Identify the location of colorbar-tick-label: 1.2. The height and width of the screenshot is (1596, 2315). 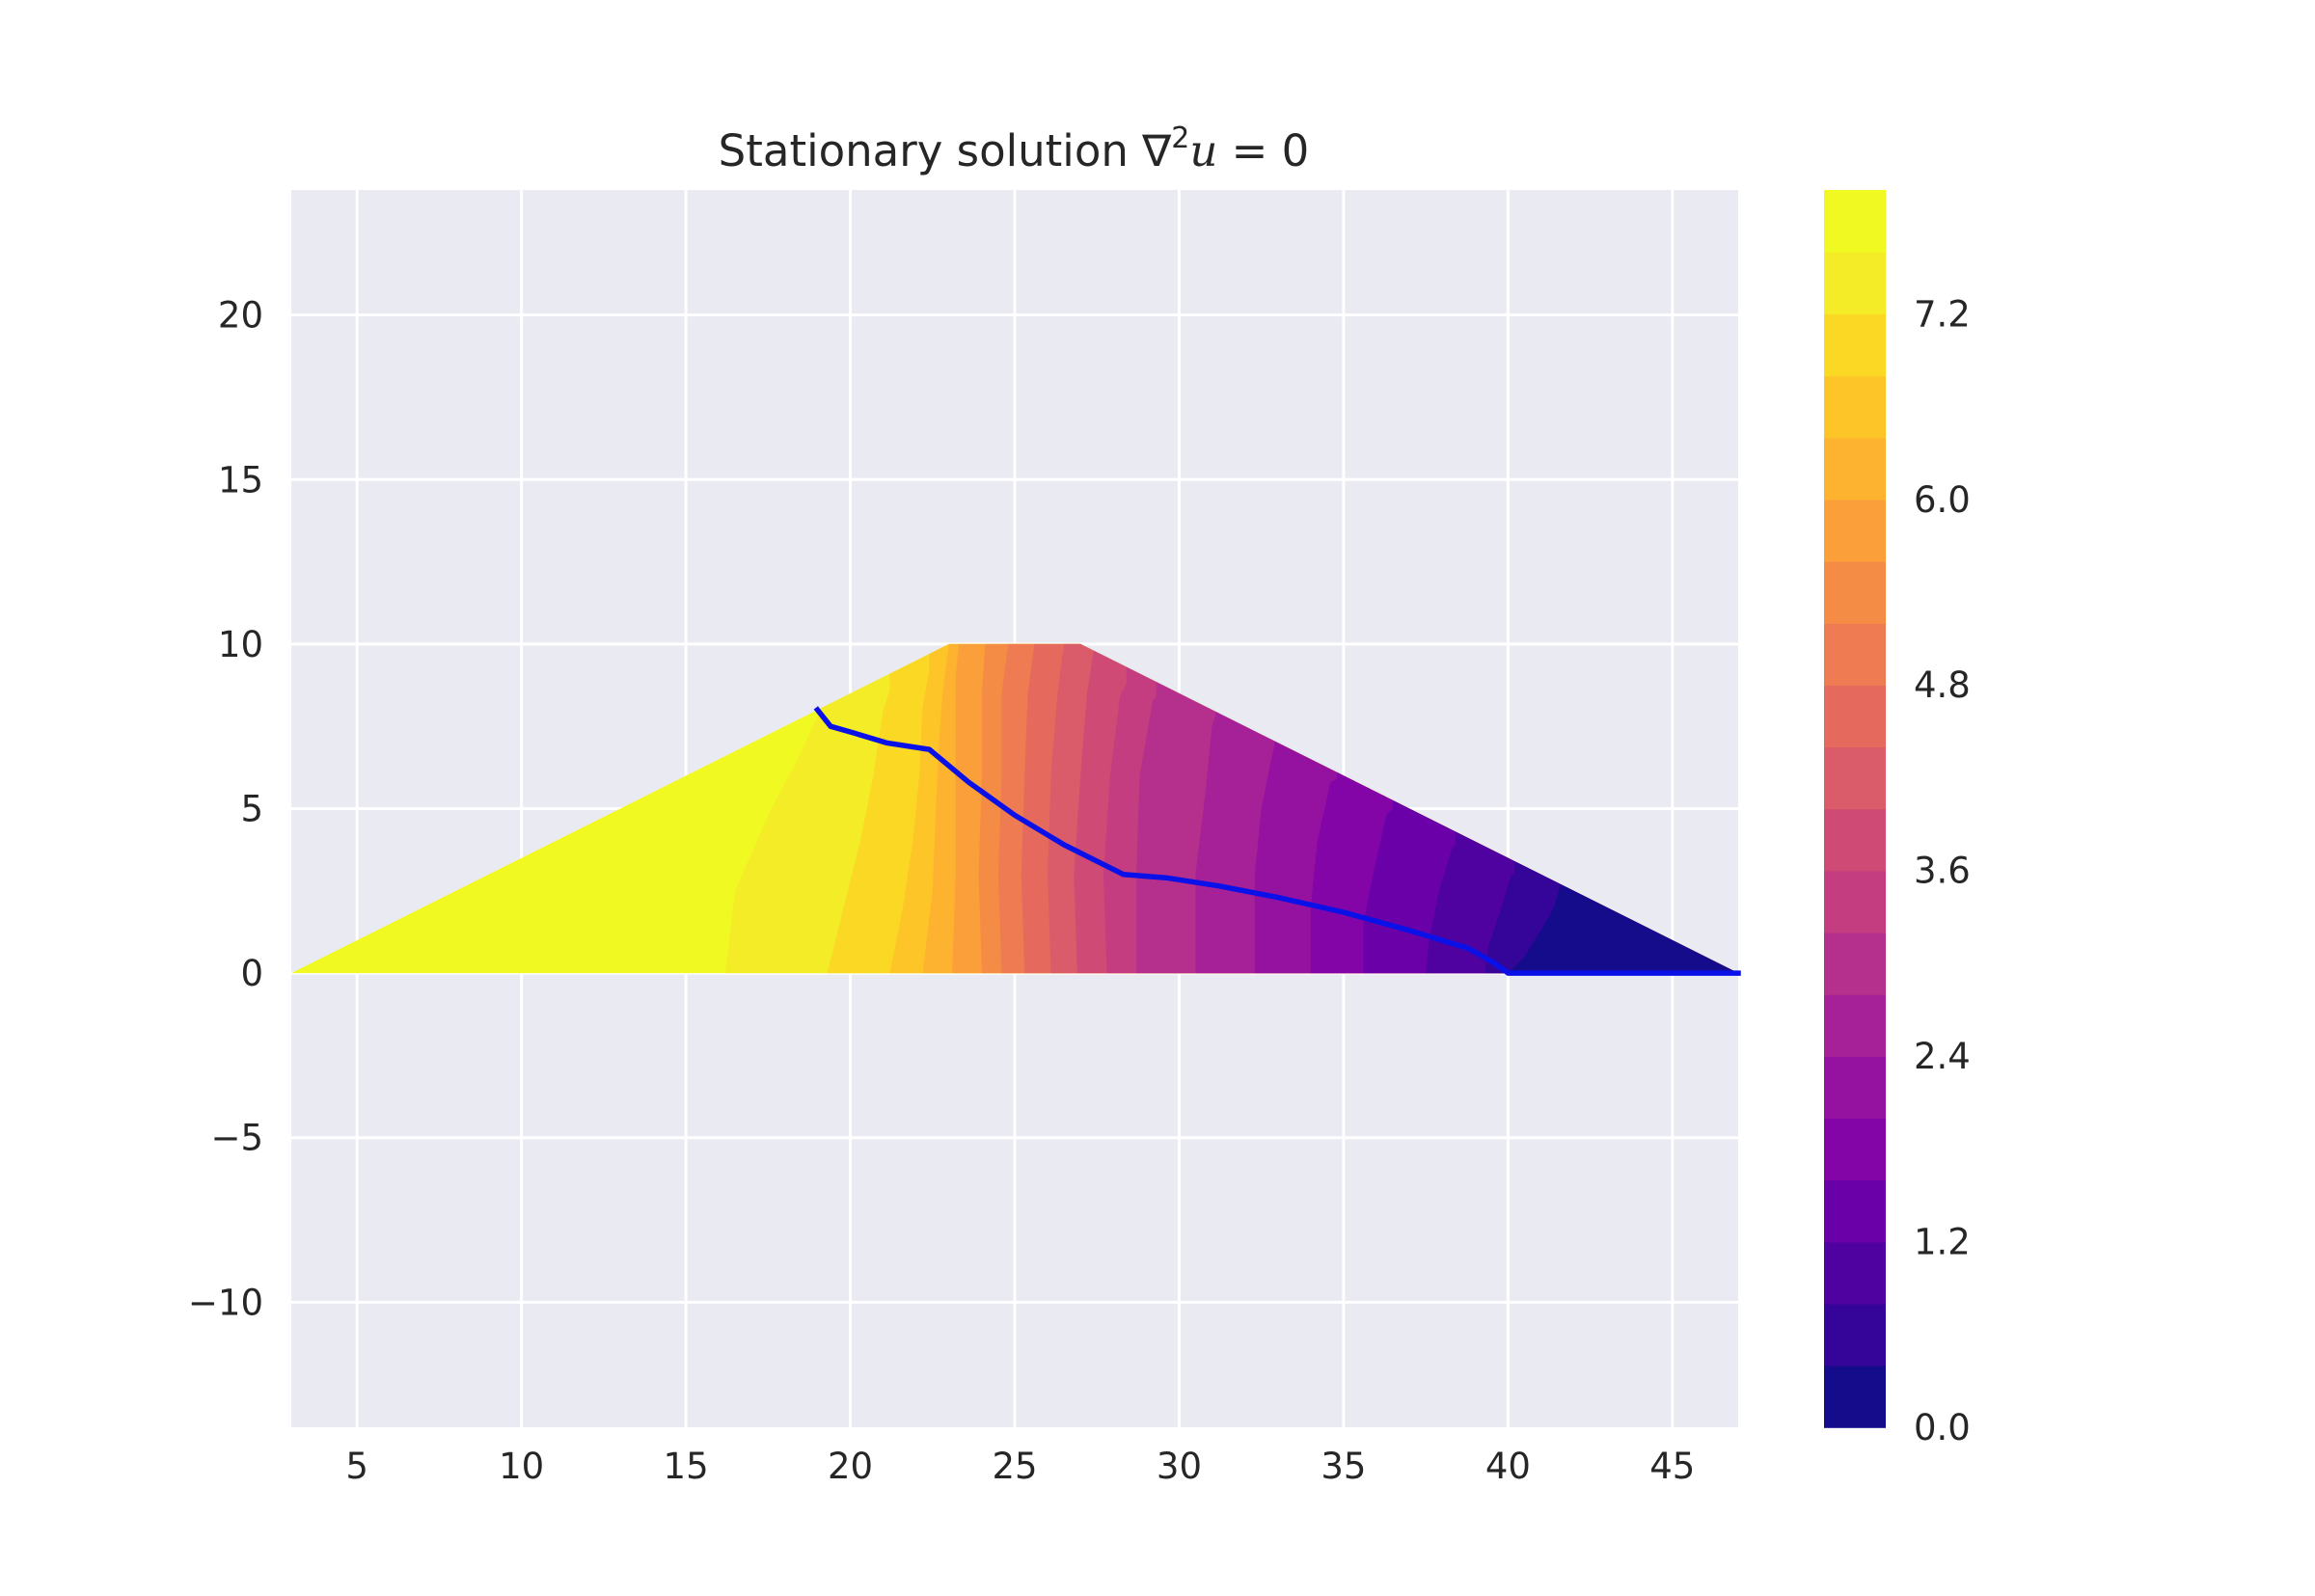
(1943, 1243).